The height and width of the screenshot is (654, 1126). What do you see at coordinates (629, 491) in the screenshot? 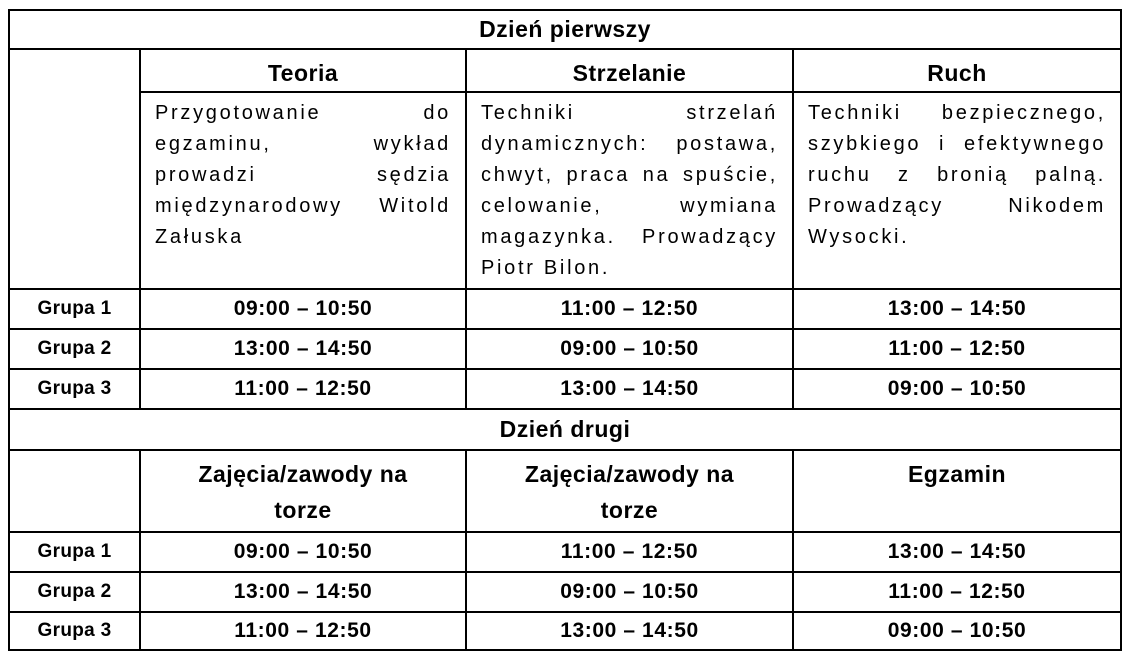
I see `day2-header-zajecia-2: Zajęcia/zawody na torze` at bounding box center [629, 491].